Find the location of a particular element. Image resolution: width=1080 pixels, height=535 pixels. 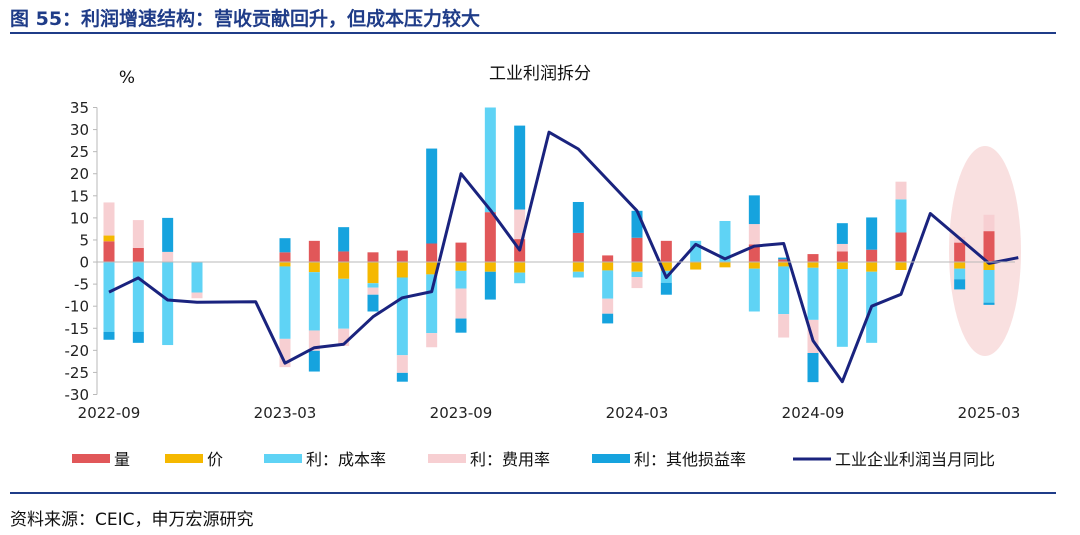

x-tick-label: 2022-09 is located at coordinates (109, 413).